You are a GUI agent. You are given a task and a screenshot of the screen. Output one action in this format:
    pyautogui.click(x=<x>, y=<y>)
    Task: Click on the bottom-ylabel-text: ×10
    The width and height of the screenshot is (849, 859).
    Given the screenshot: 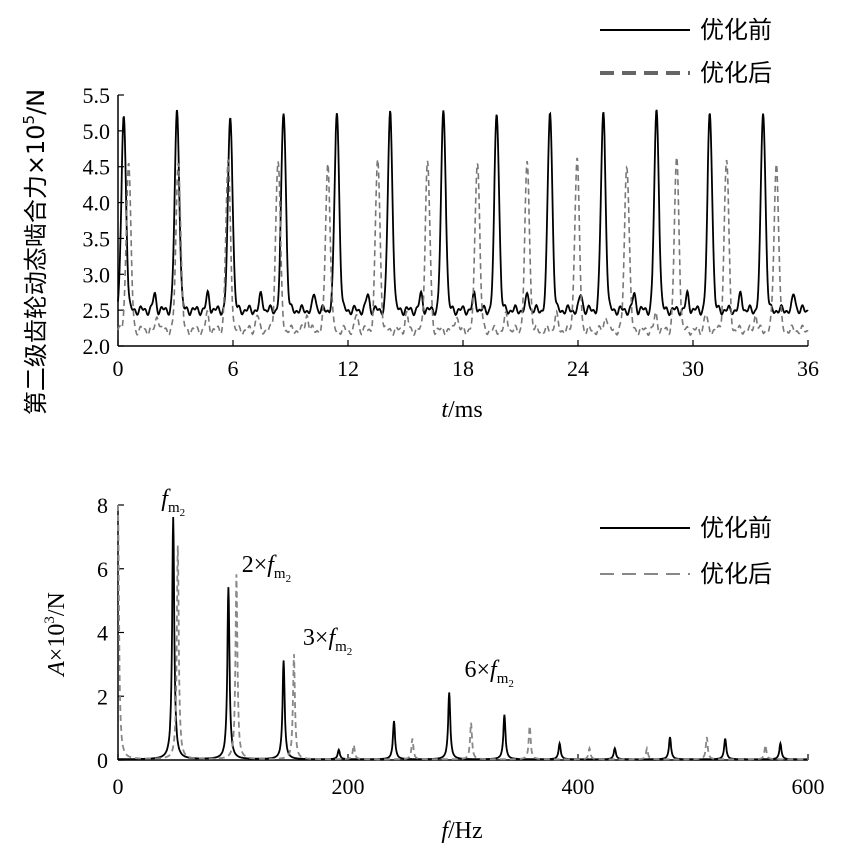 What is the action you would take?
    pyautogui.click(x=57, y=643)
    